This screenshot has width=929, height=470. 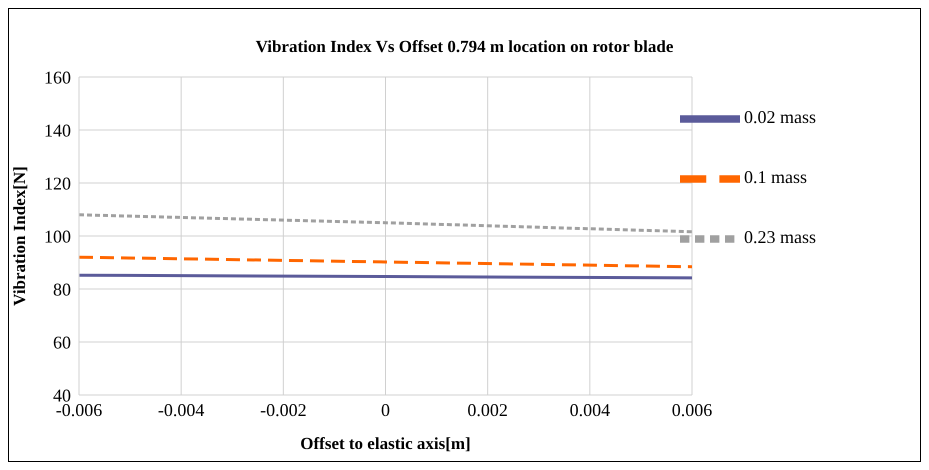 I want to click on y-tick-label: 100, so click(x=57, y=236).